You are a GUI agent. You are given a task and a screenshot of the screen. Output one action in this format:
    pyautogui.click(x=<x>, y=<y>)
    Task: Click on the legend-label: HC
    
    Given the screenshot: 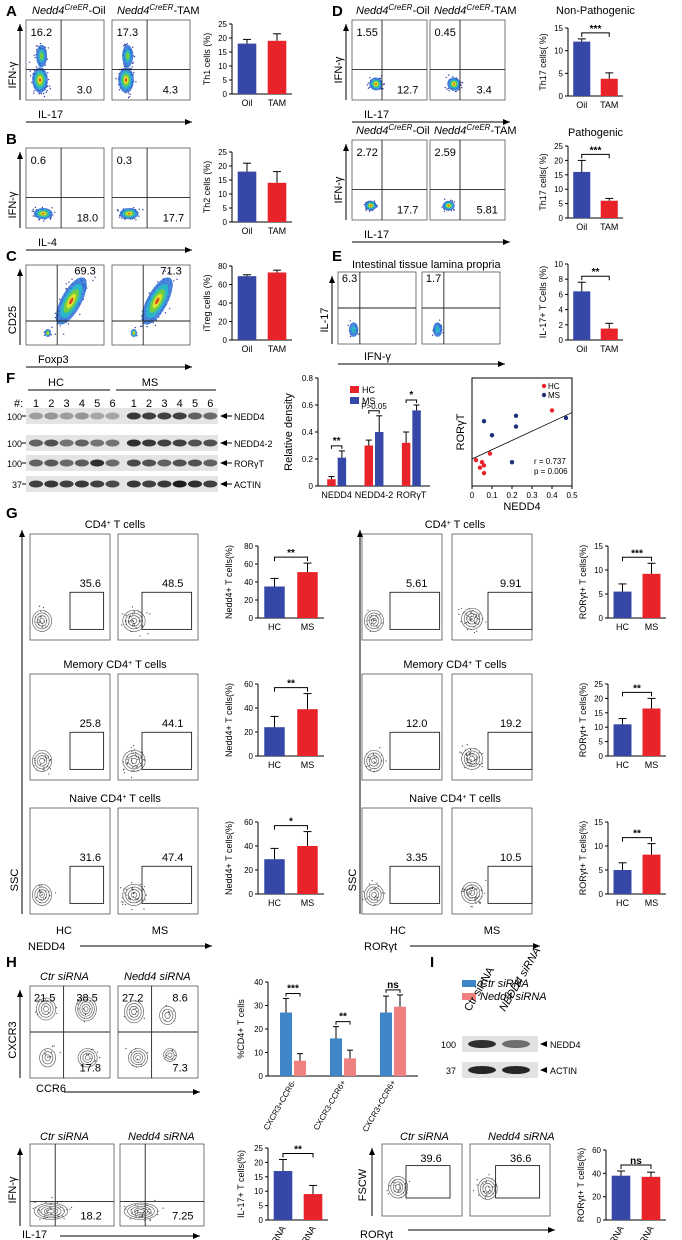 What is the action you would take?
    pyautogui.click(x=554, y=386)
    